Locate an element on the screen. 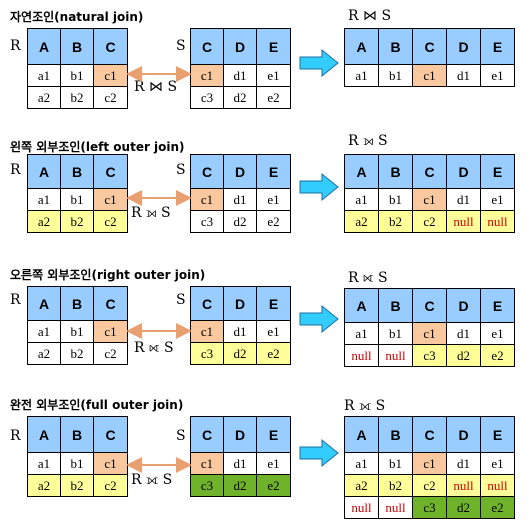  operator-mid-full: R ⟗ S is located at coordinates (152, 480).